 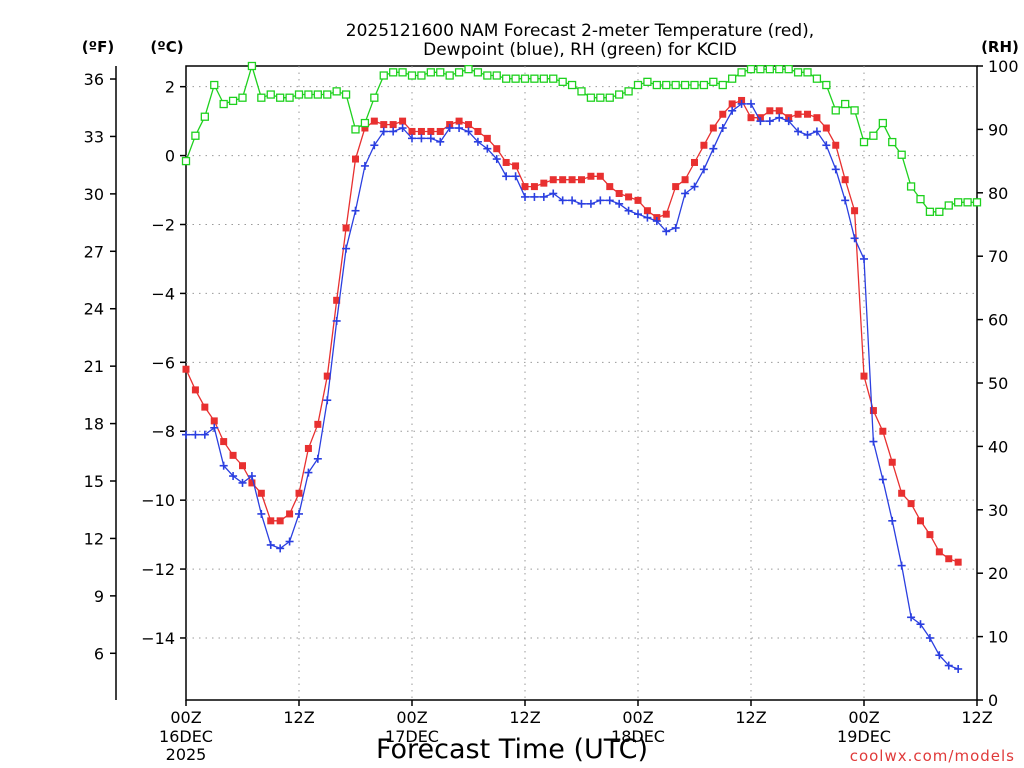 What do you see at coordinates (998, 129) in the screenshot?
I see `rh-tick-label: 90` at bounding box center [998, 129].